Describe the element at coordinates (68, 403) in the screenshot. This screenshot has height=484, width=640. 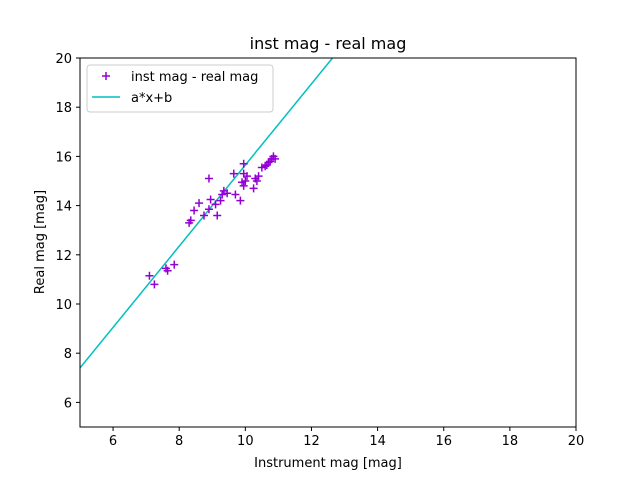
I see `y-tick-label: 6` at that location.